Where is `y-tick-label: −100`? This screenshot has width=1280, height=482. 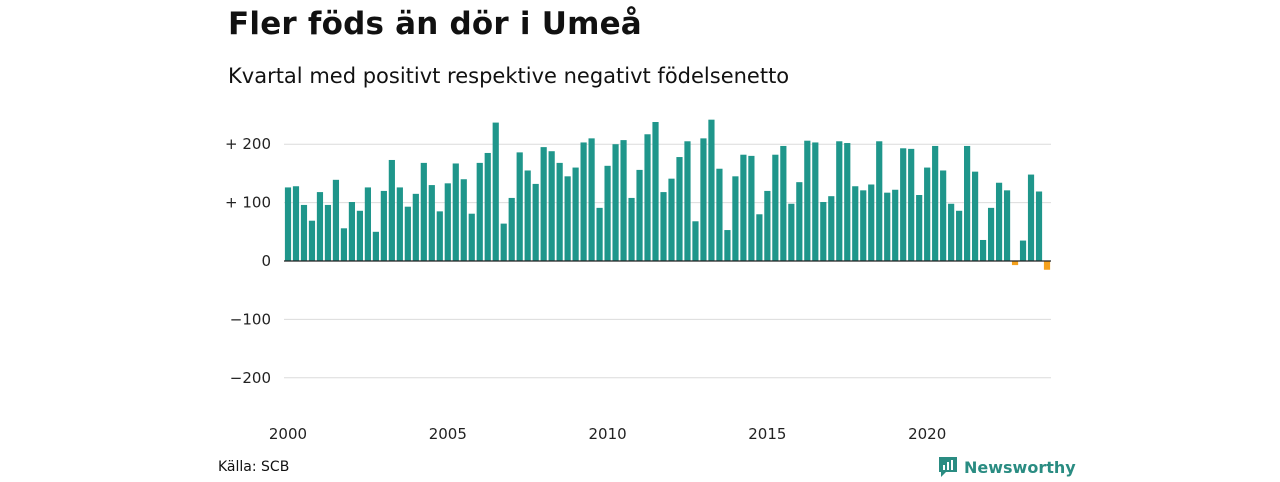 y-tick-label: −100 is located at coordinates (250, 319).